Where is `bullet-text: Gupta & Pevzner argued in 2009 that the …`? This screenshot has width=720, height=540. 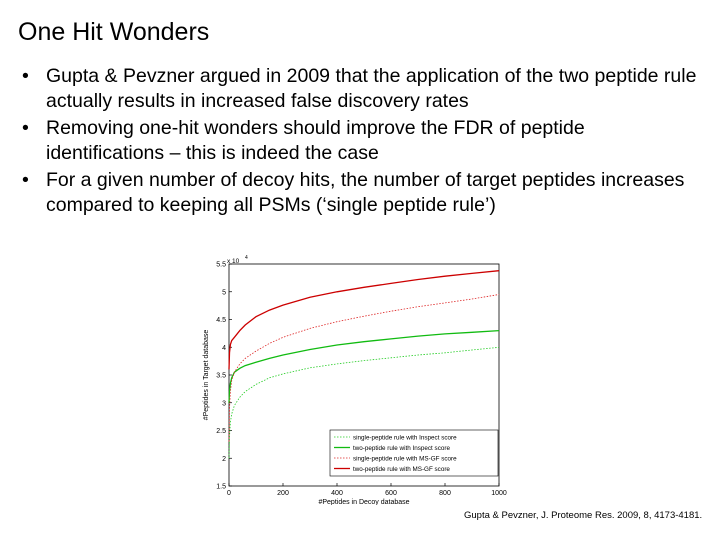 bullet-text: Gupta & Pevzner argued in 2009 that the … is located at coordinates (371, 88).